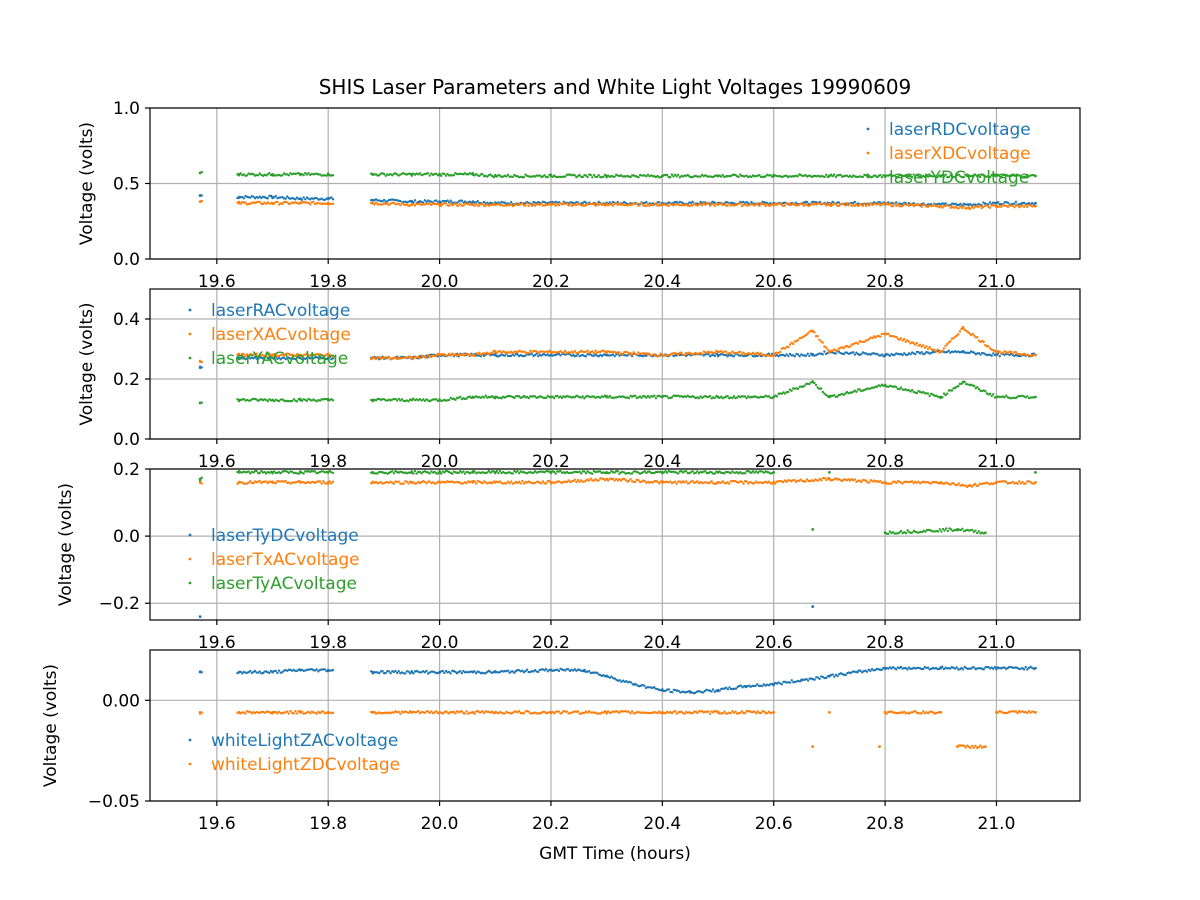 The image size is (1200, 900). Describe the element at coordinates (114, 802) in the screenshot. I see `panel-4-ytick-label-1: −0.05` at that location.